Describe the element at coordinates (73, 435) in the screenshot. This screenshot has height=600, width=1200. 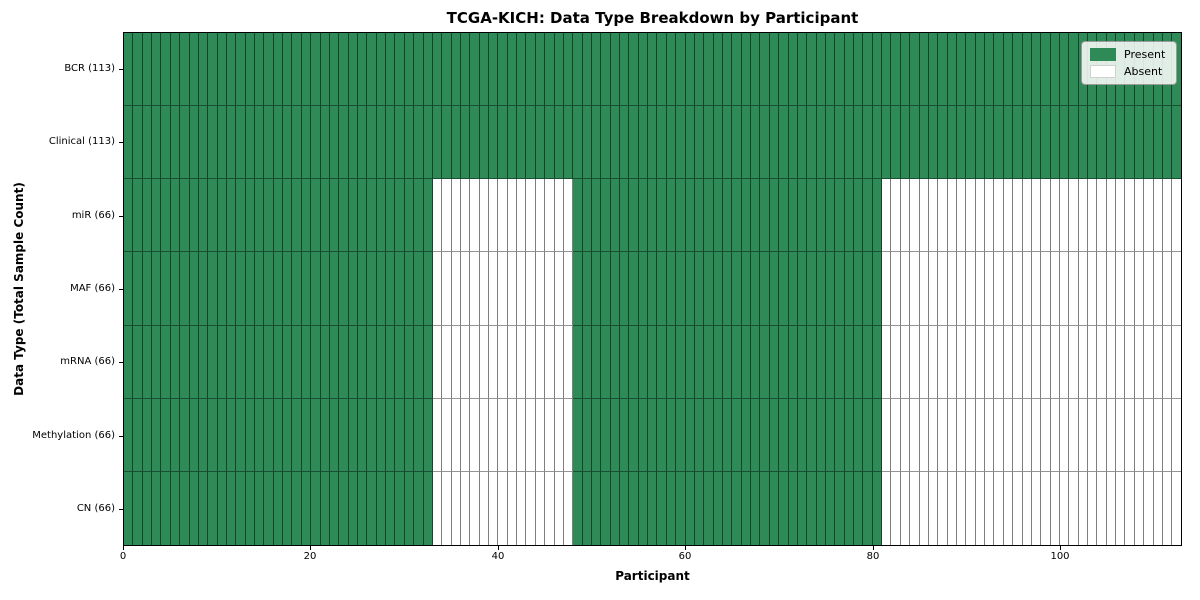
I see `y-tick-label: Methylation (66)` at that location.